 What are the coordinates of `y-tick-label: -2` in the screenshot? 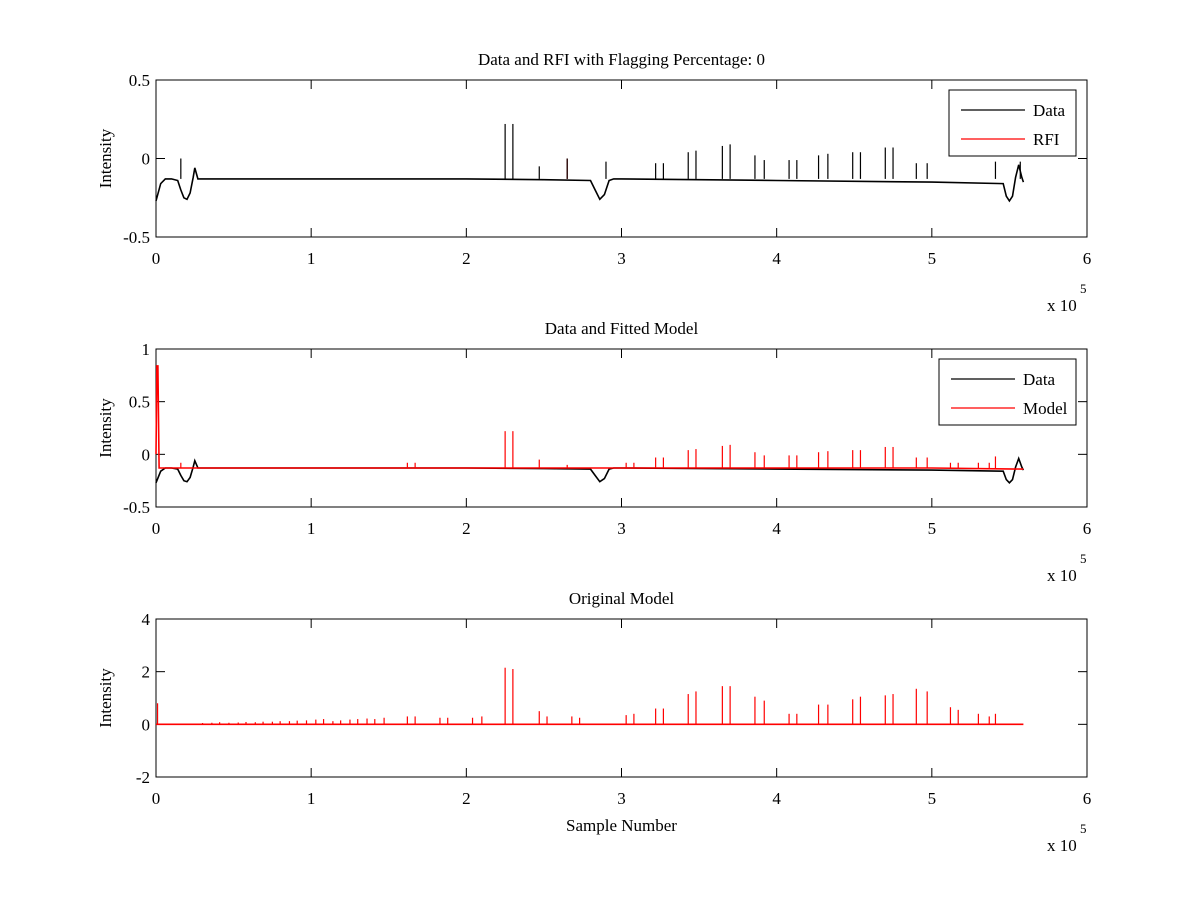 It's located at (143, 777).